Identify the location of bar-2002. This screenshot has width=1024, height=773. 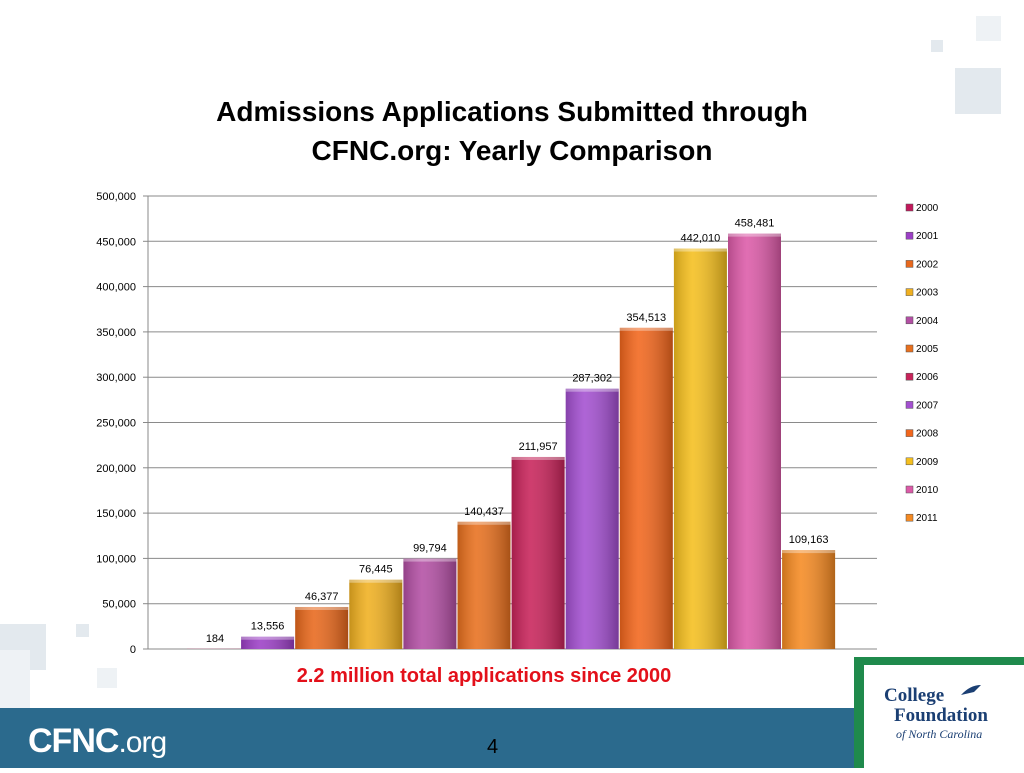
(321, 628).